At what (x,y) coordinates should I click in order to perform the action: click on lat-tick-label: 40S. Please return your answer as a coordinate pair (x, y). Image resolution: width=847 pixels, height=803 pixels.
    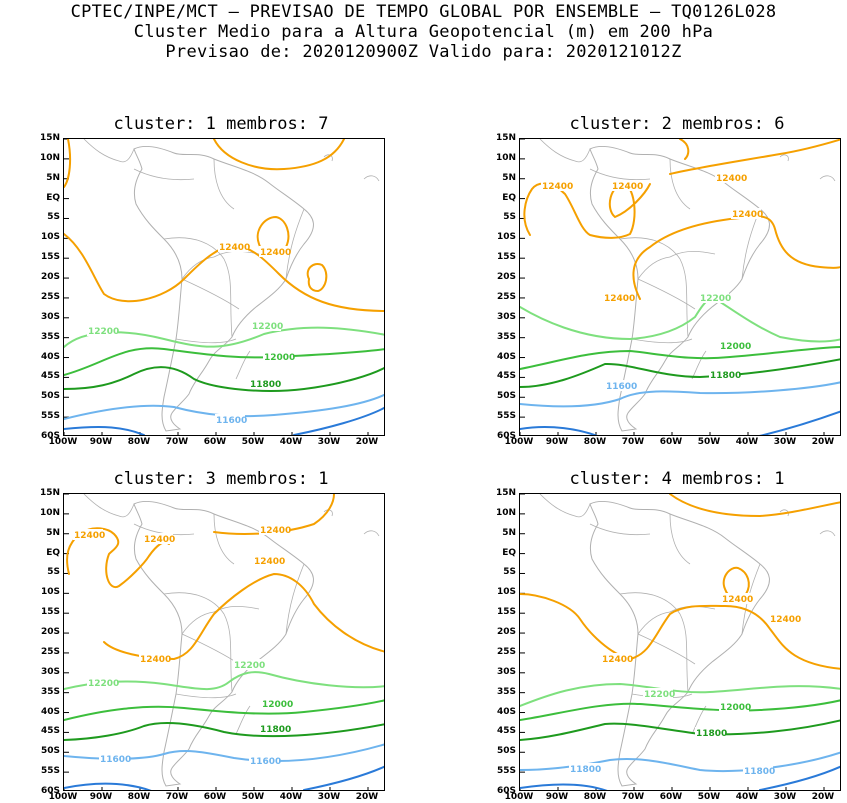
    Looking at the image, I should click on (506, 356).